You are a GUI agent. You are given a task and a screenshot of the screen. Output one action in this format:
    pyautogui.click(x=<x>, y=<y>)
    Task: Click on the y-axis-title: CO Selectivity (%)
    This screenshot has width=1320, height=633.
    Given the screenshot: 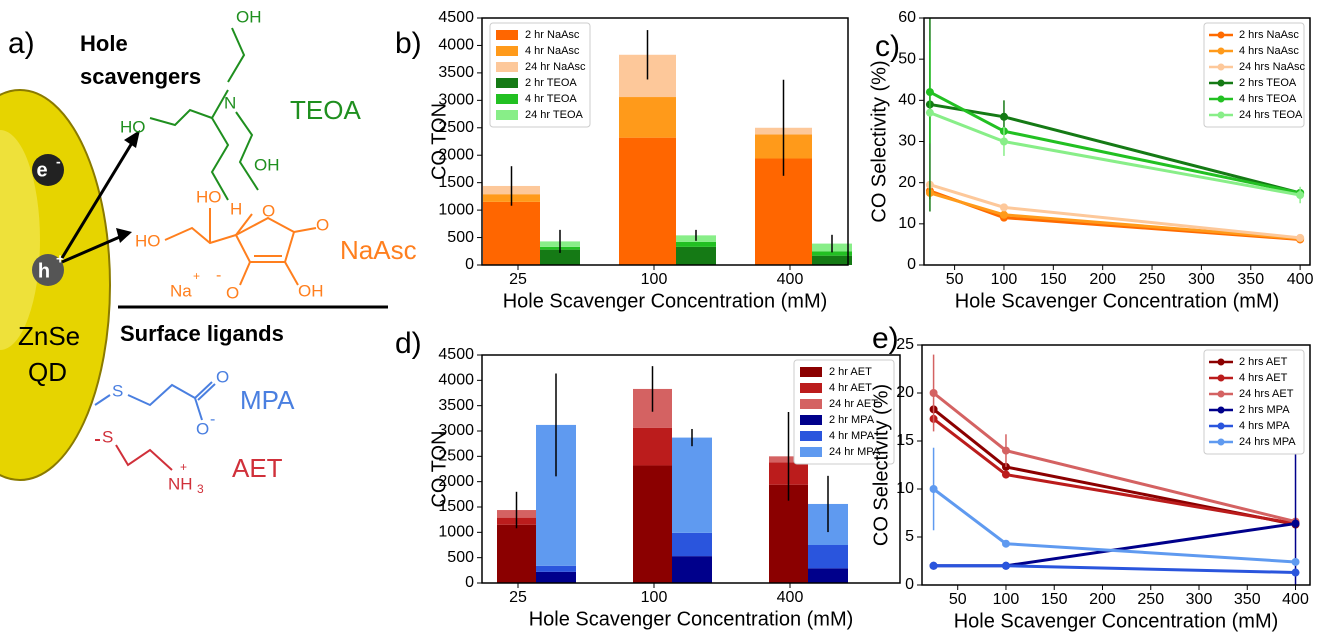 What is the action you would take?
    pyautogui.click(x=881, y=465)
    